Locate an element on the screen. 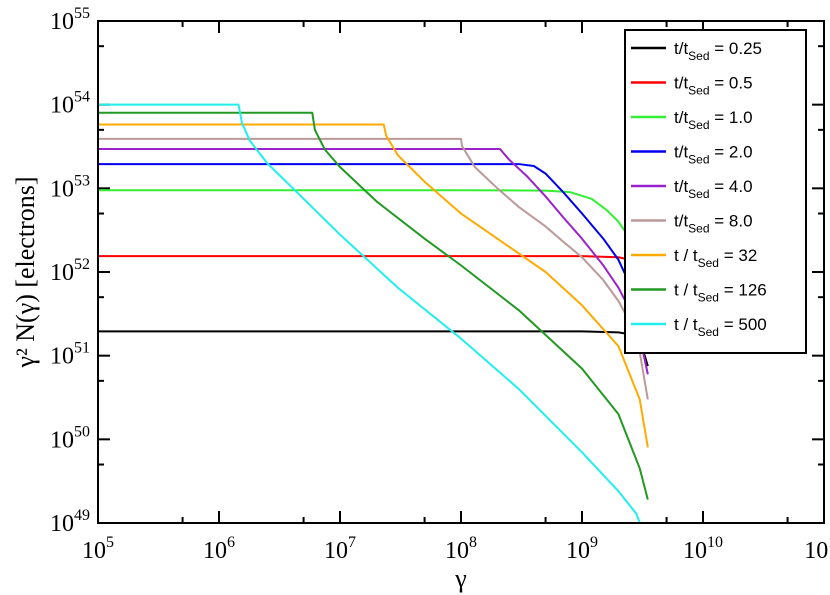  x-tick-label: 10⁷ is located at coordinates (340, 549).